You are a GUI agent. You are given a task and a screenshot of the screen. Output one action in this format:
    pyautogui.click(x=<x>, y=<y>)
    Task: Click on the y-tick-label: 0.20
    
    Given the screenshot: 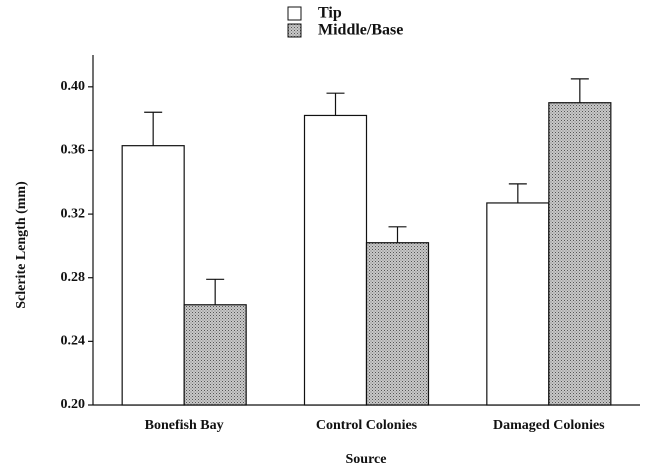 What is the action you would take?
    pyautogui.click(x=73, y=404)
    